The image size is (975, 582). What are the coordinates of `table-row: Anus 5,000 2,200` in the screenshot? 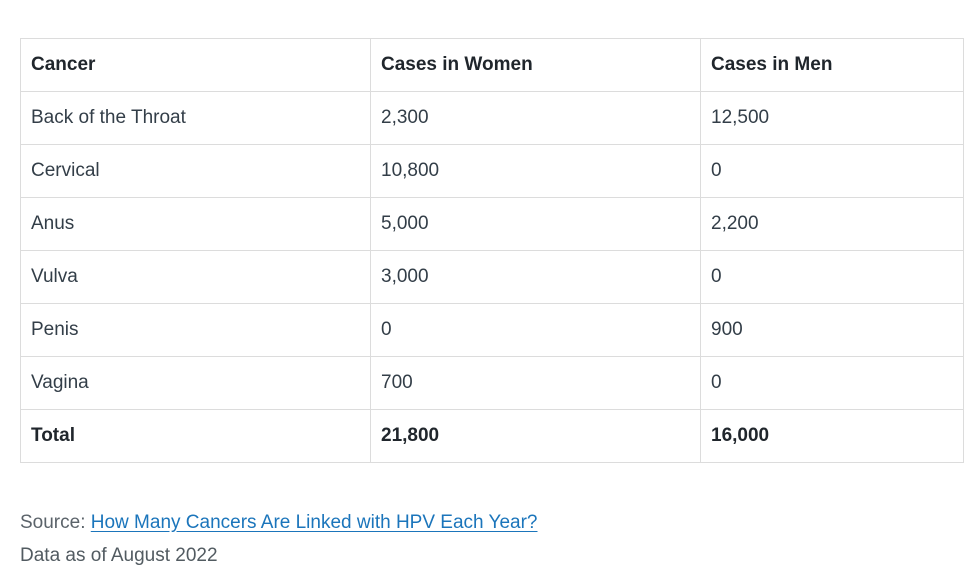 It's located at (492, 224).